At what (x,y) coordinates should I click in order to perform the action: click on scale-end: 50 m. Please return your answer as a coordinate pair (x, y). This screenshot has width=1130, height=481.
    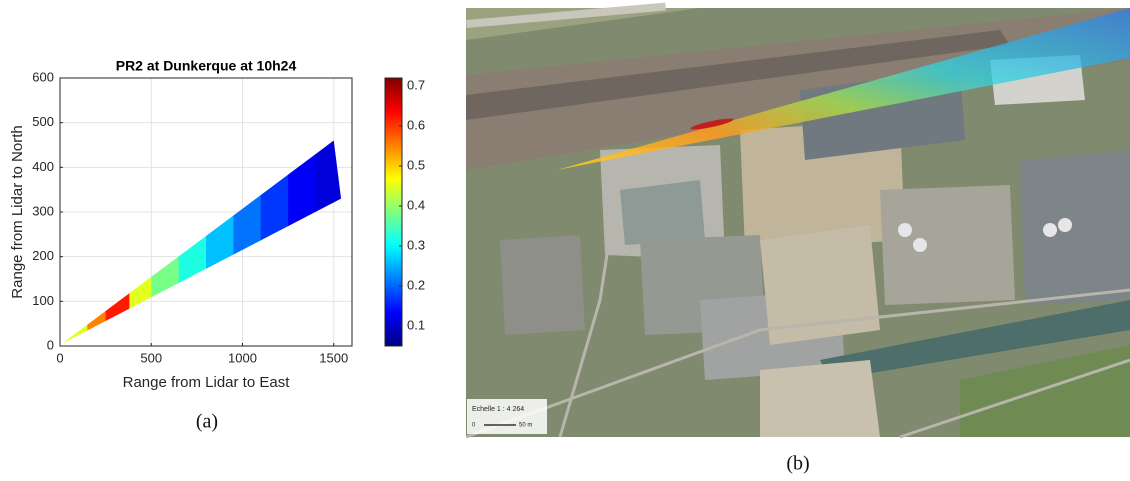
    Looking at the image, I should click on (525, 426).